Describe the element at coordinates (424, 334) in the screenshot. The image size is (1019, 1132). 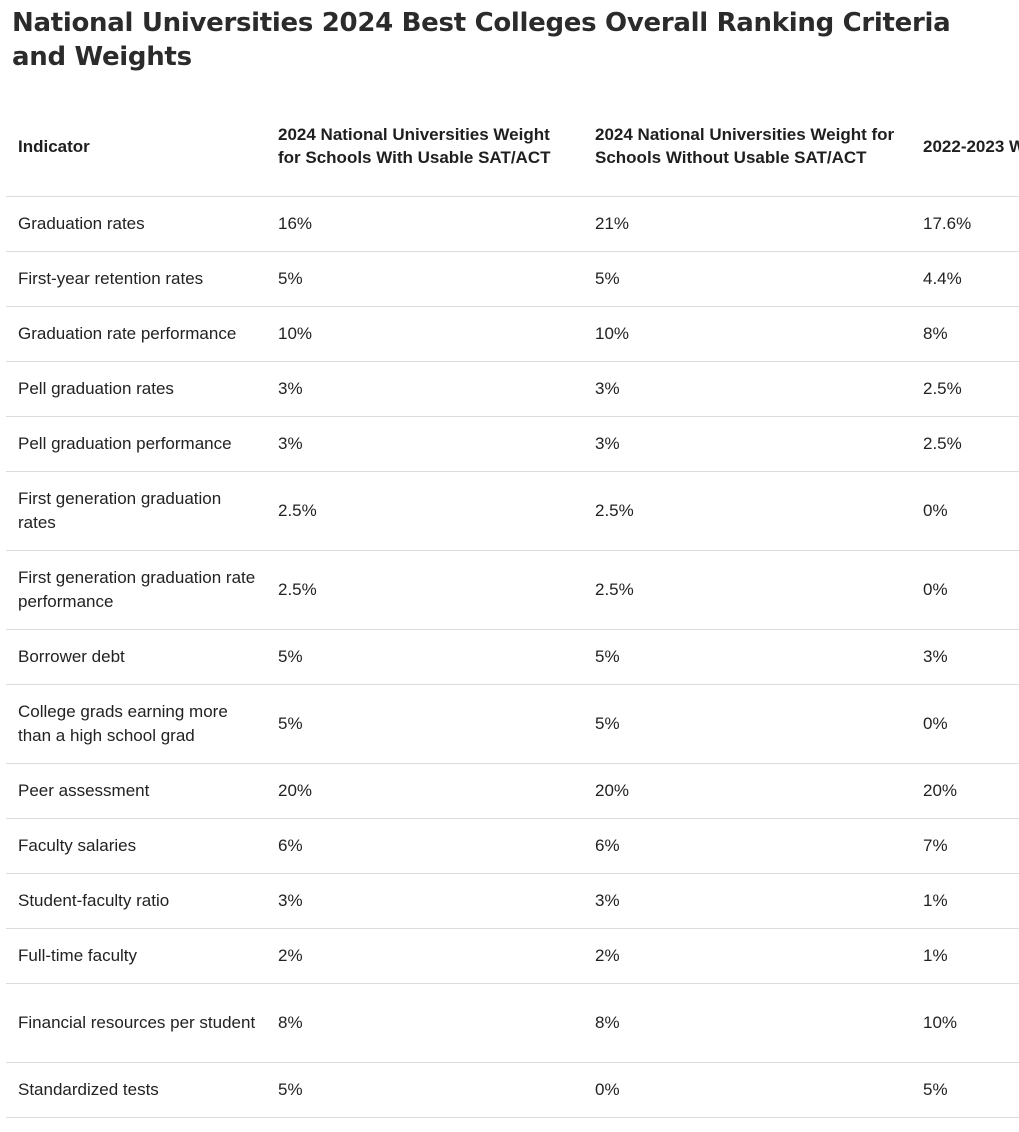
I see `weight-with-sat-cell: 10%` at that location.